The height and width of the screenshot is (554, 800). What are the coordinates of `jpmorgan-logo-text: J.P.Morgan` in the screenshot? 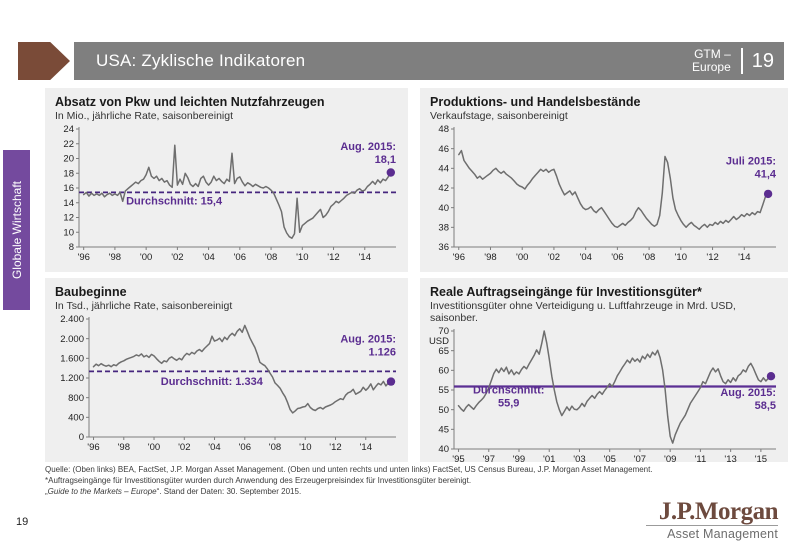 It's located at (718, 511).